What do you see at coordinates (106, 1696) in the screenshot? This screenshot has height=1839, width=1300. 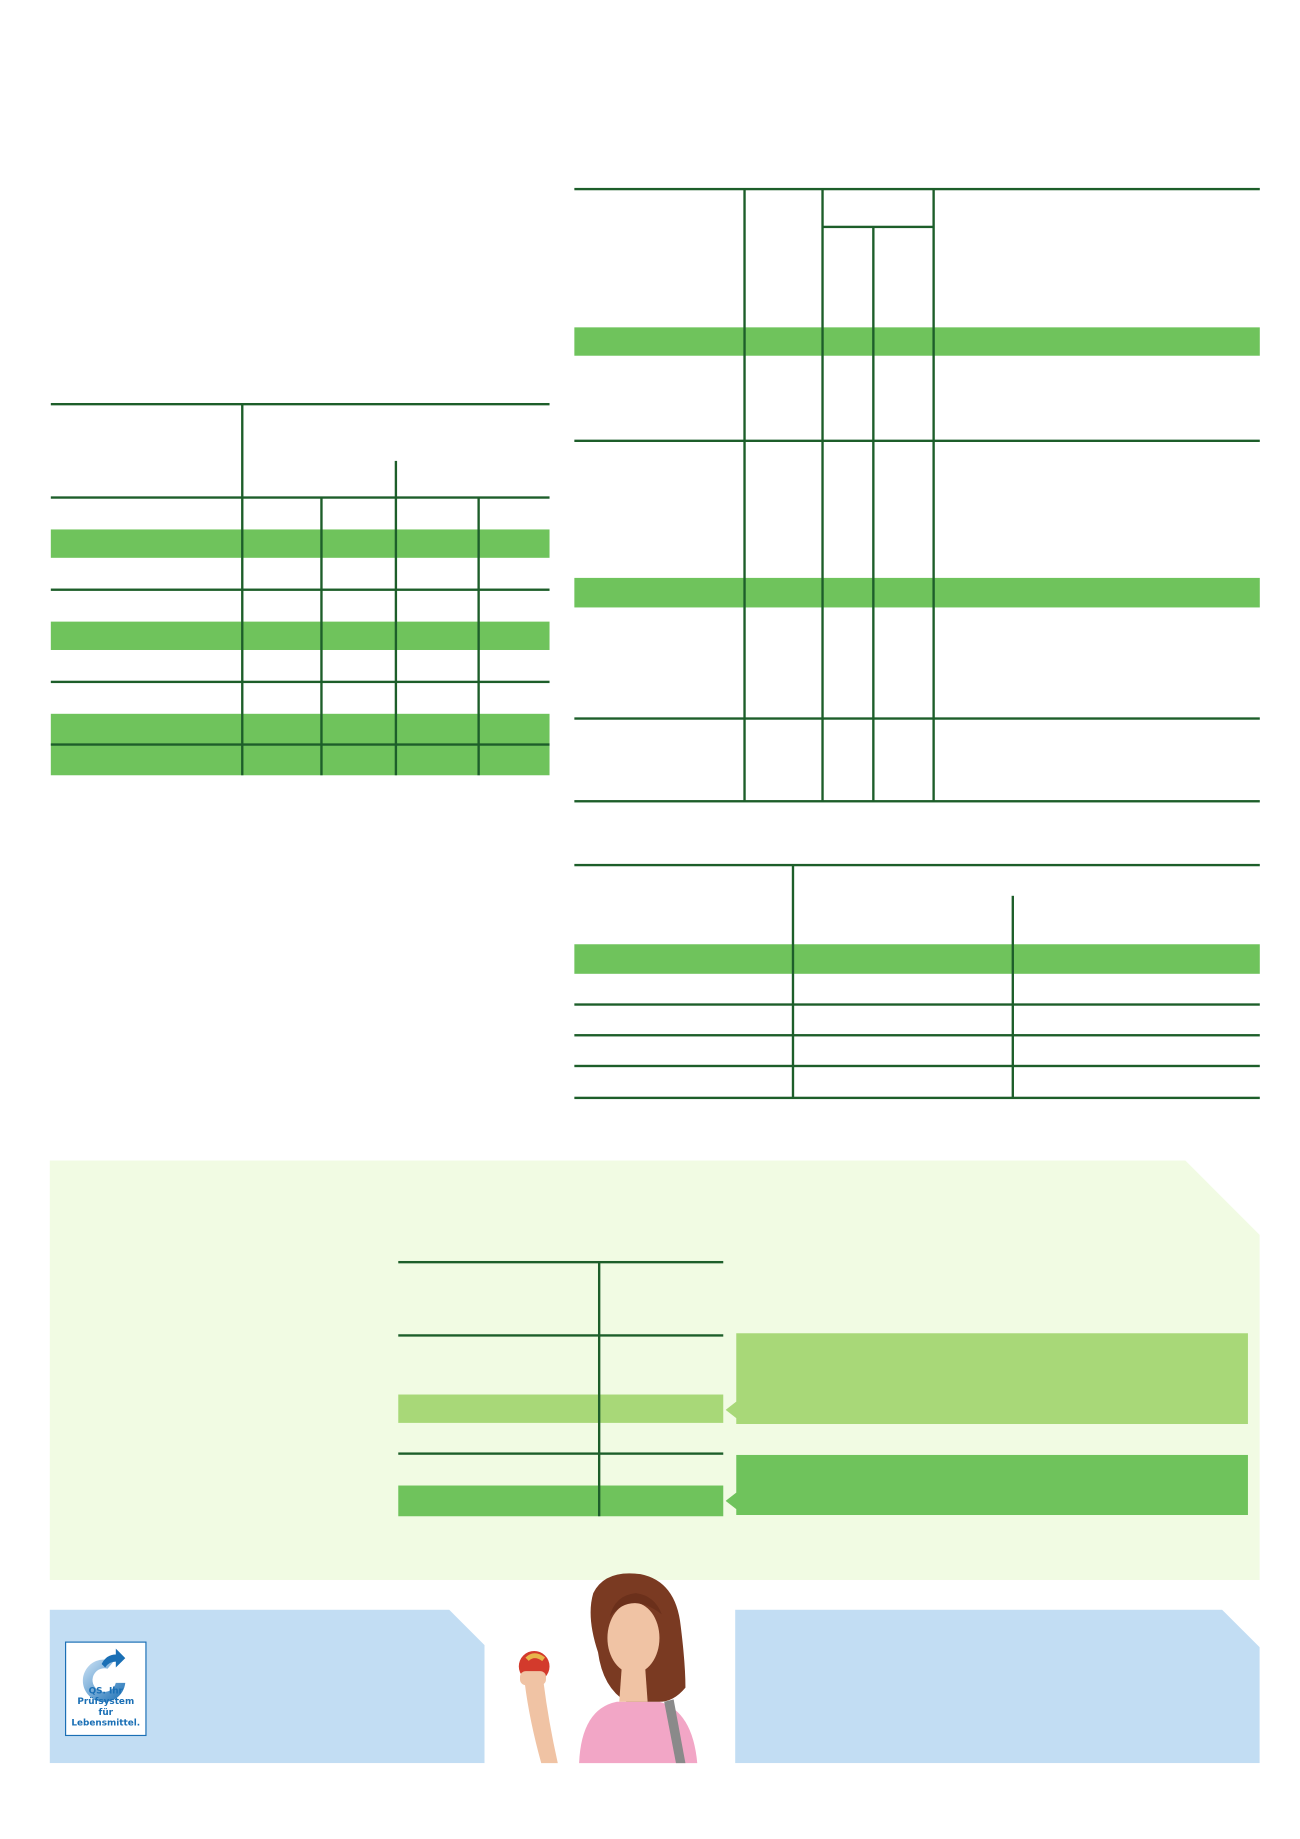 I see `qs-logo-line1: QS. Ihr Prüfsystem` at bounding box center [106, 1696].